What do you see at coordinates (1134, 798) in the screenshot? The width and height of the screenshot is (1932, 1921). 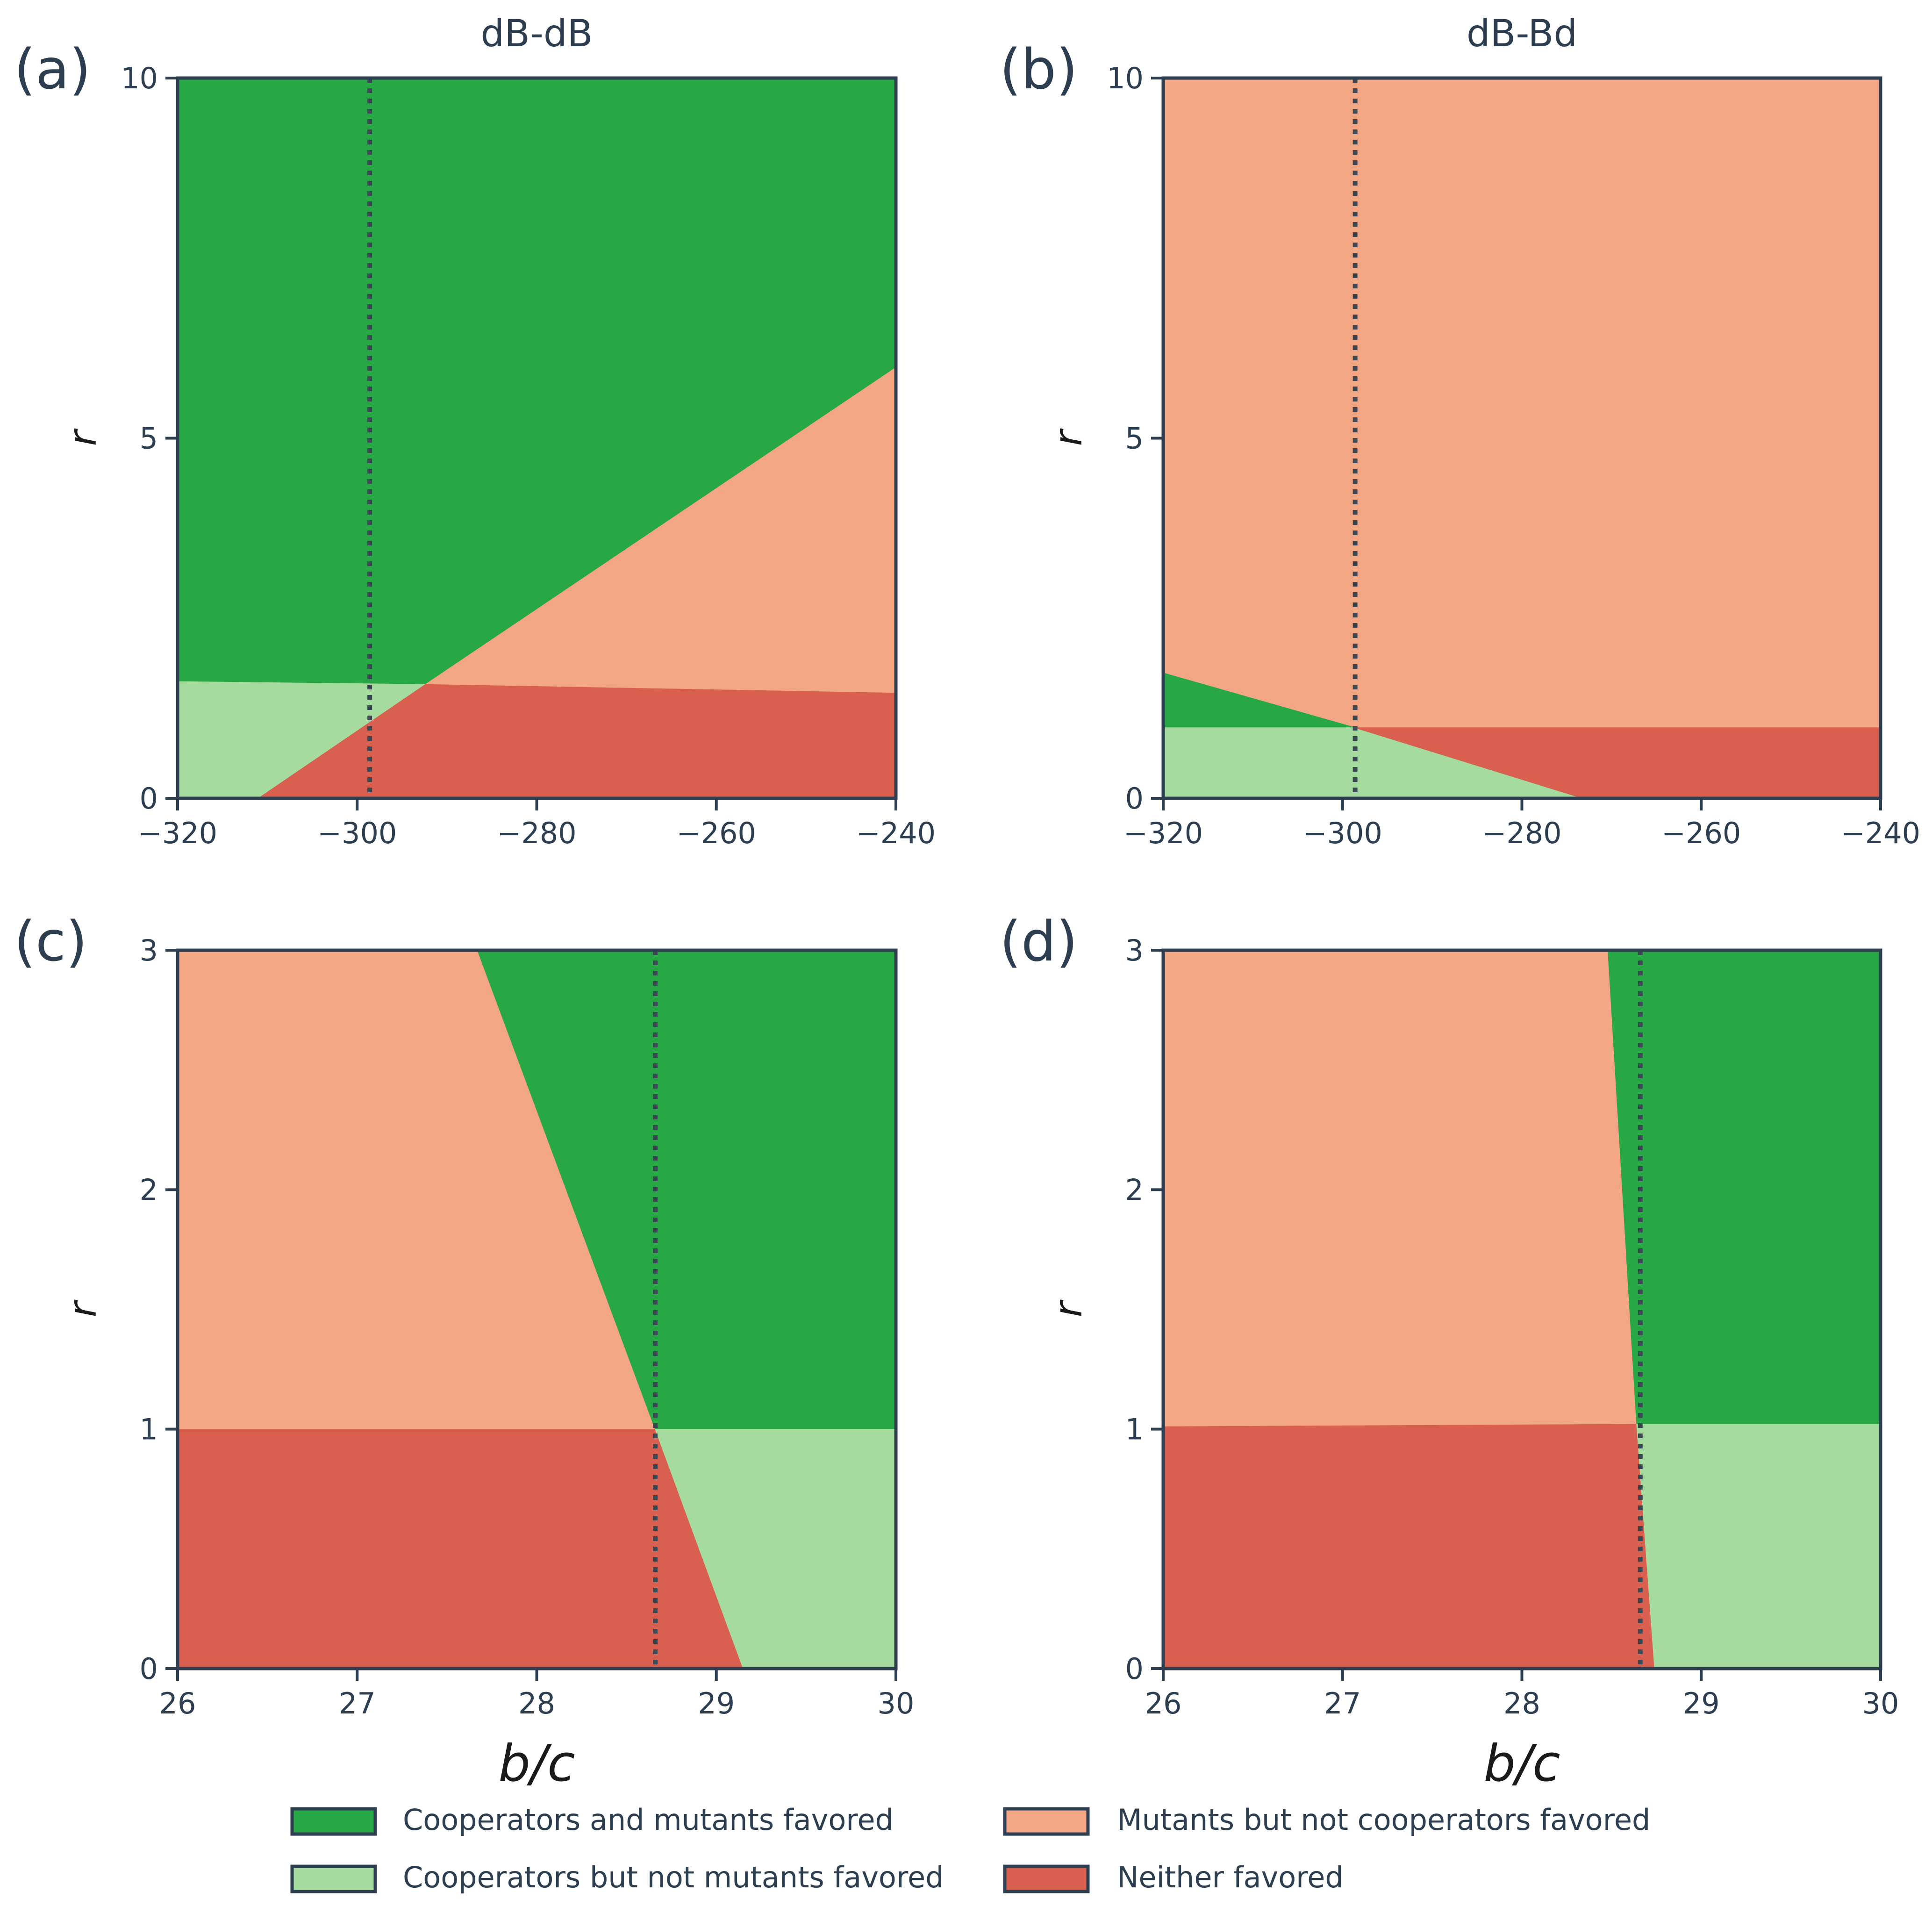 I see `panel-b-ytick-label: 0` at bounding box center [1134, 798].